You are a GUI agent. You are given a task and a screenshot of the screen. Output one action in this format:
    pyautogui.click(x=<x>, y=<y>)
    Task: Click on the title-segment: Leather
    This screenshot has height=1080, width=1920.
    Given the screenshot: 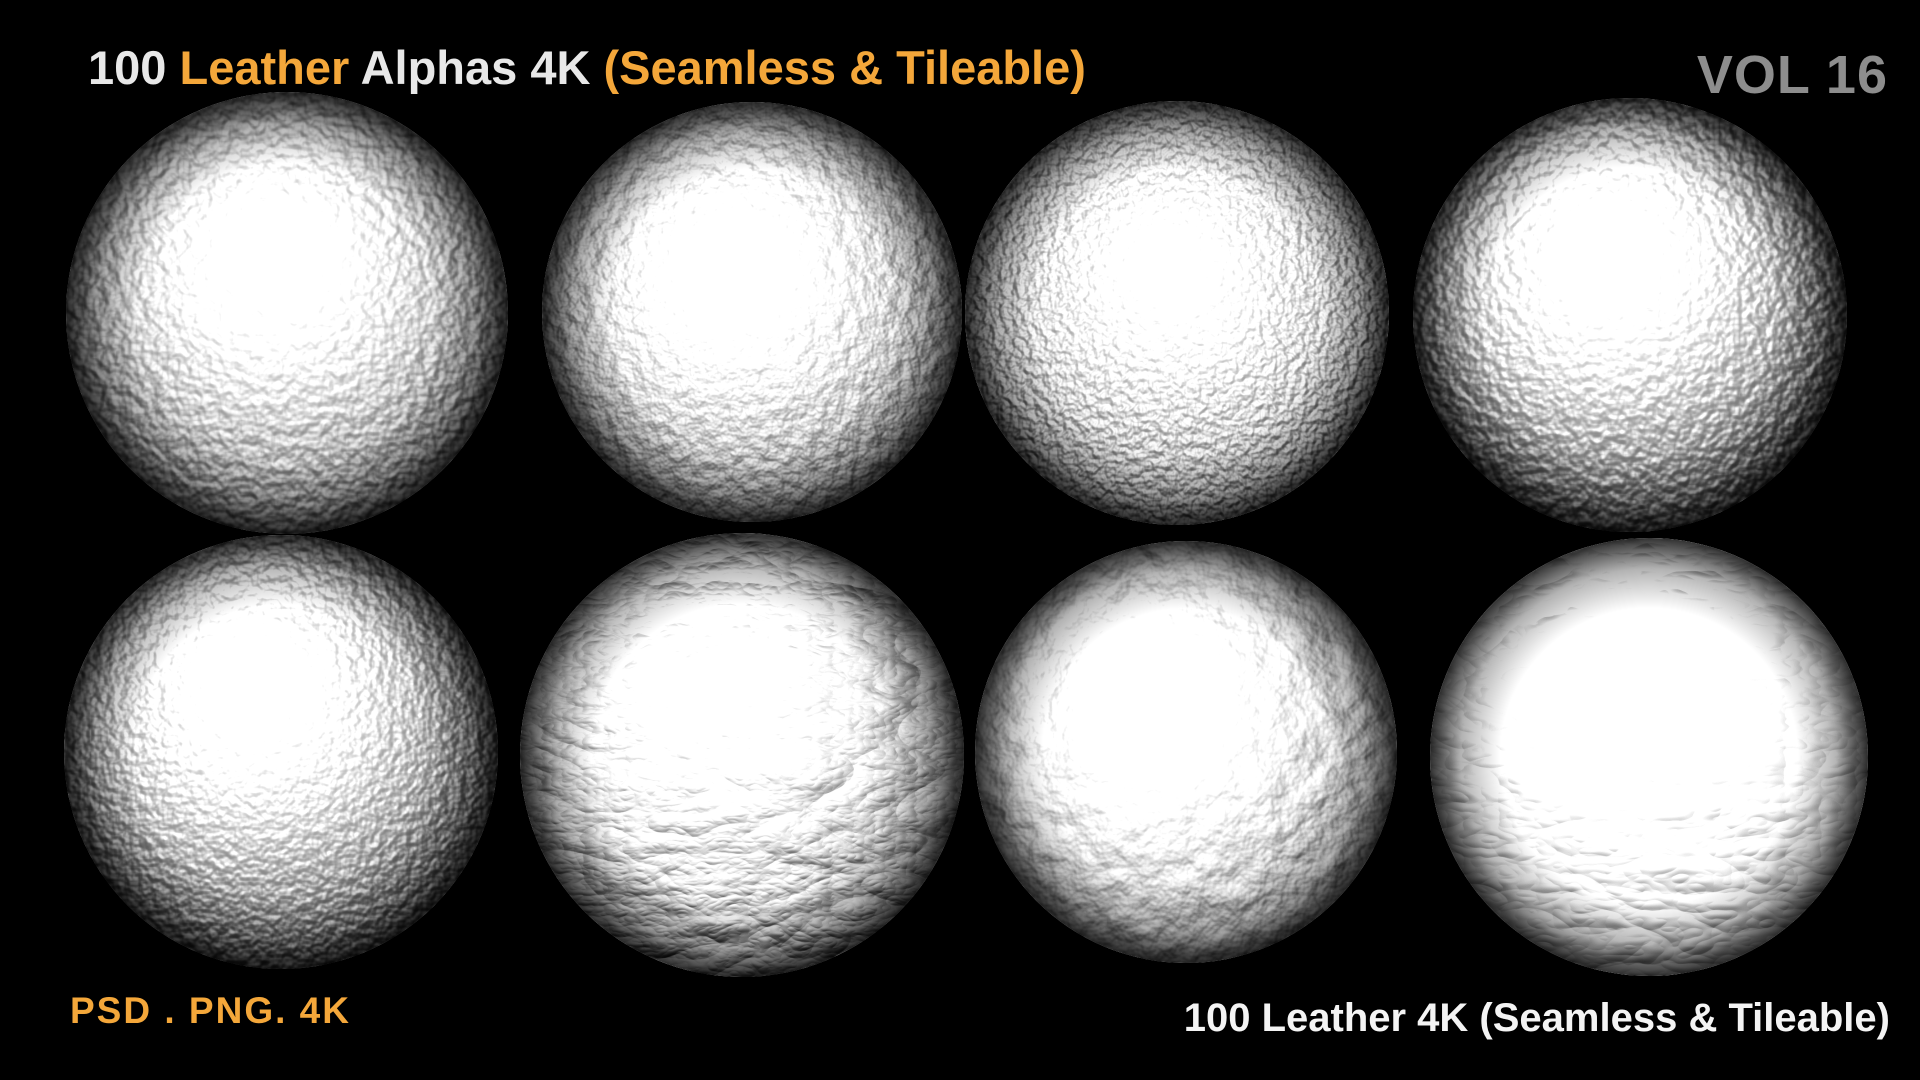 What is the action you would take?
    pyautogui.click(x=264, y=67)
    